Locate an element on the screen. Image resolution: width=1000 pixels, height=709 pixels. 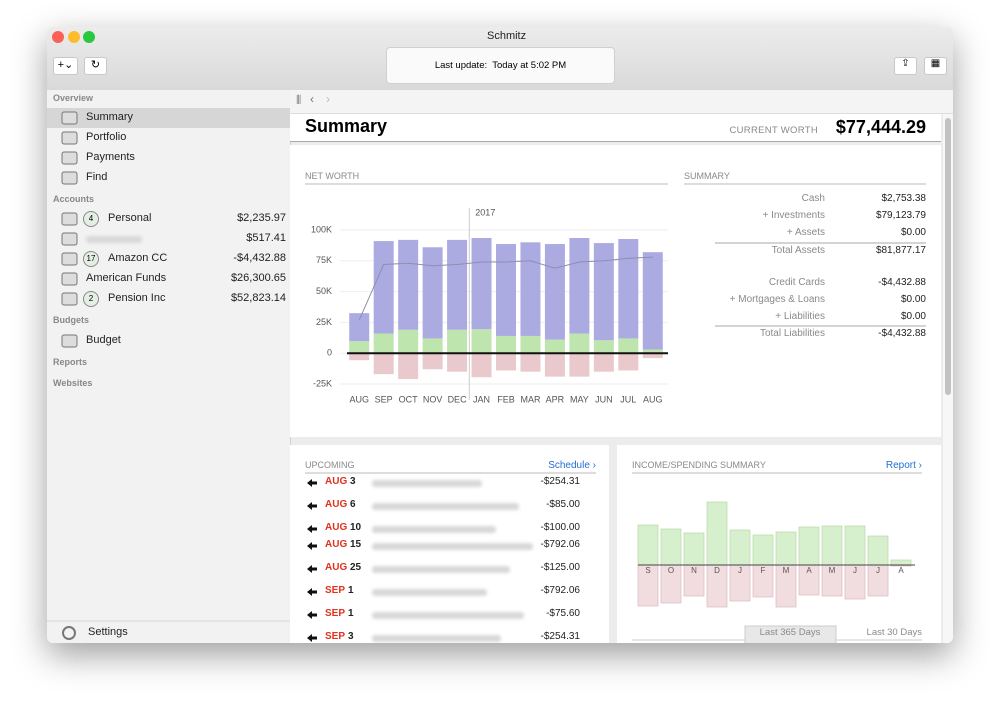
window-title: Schmitz is located at coordinates (507, 36).